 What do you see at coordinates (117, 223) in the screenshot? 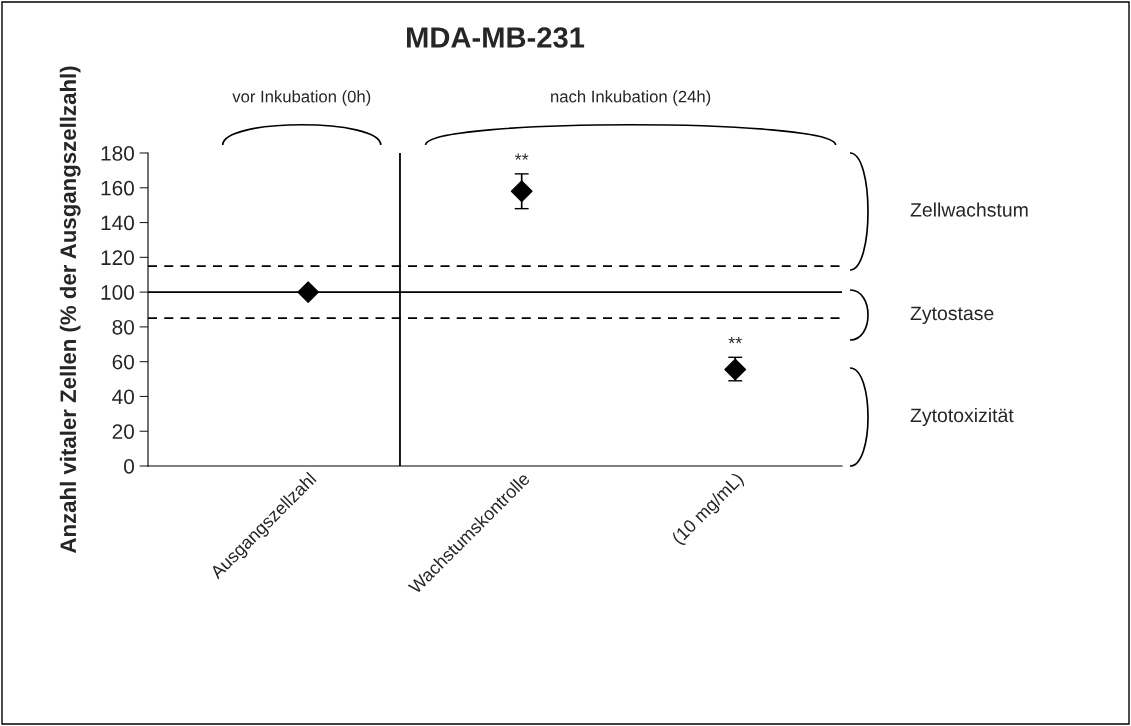
I see `y-tick-label: 140` at bounding box center [117, 223].